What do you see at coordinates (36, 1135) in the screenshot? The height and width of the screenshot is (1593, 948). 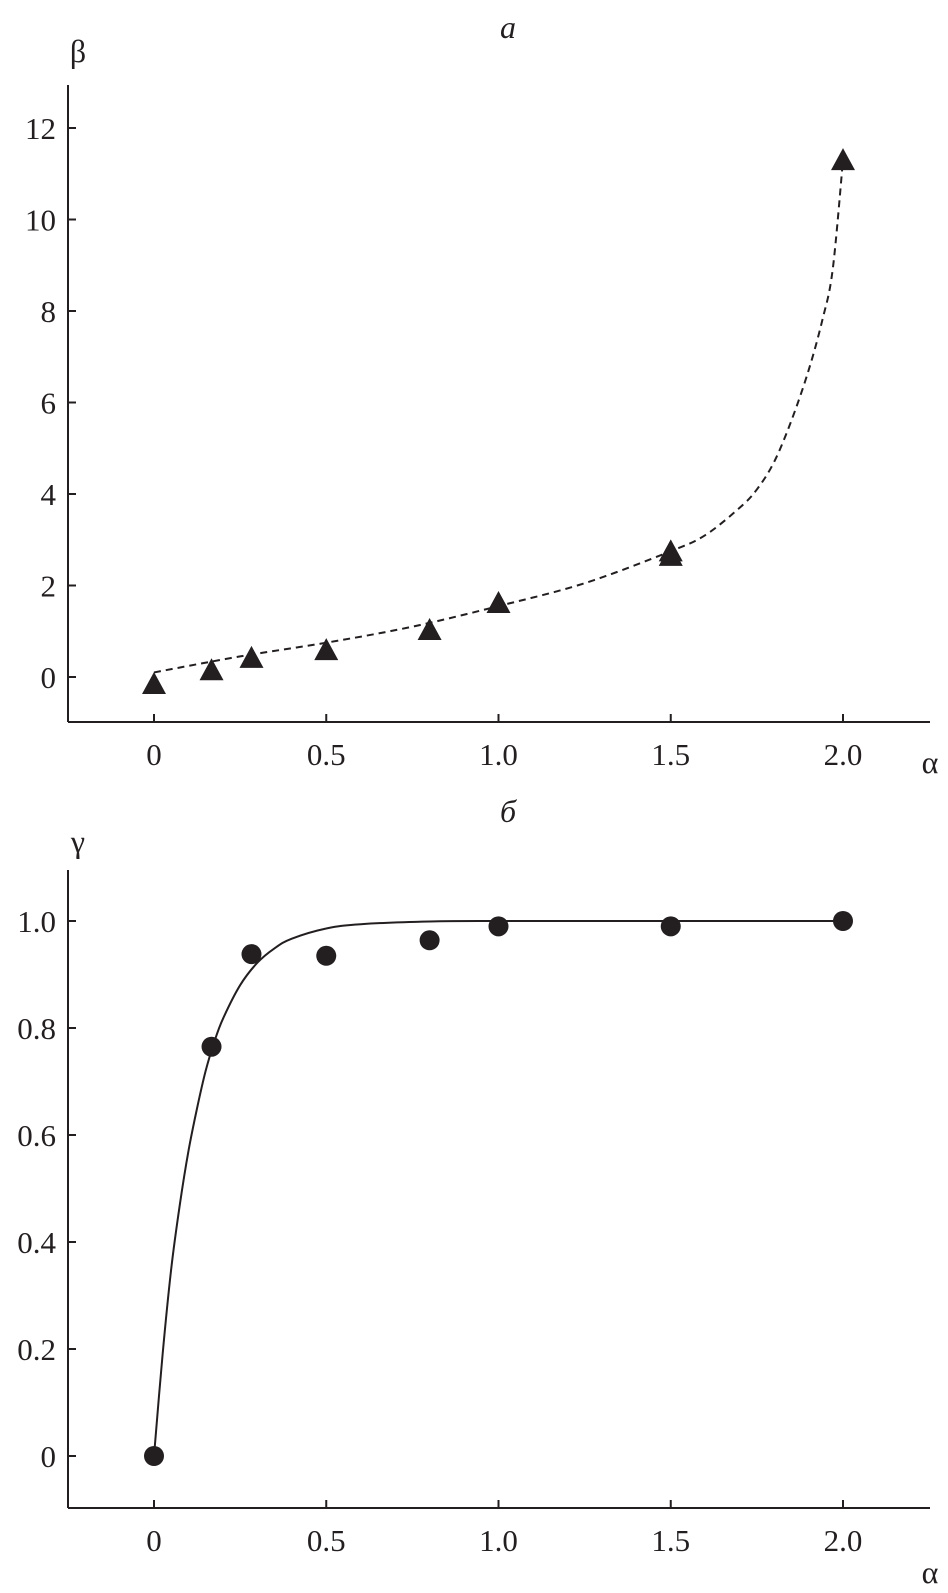 I see `y-tick-label: 0.6` at bounding box center [36, 1135].